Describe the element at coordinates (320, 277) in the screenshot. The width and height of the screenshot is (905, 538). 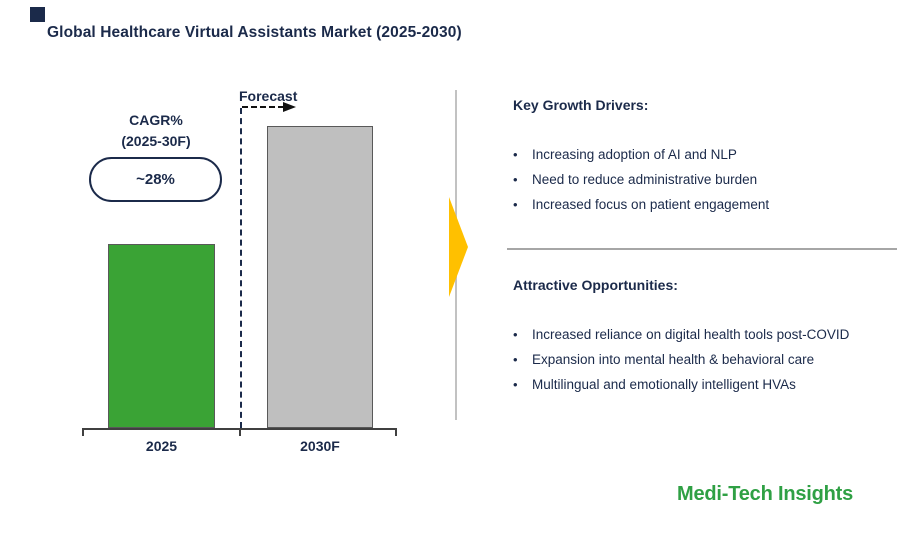
I see `bar-2030f` at that location.